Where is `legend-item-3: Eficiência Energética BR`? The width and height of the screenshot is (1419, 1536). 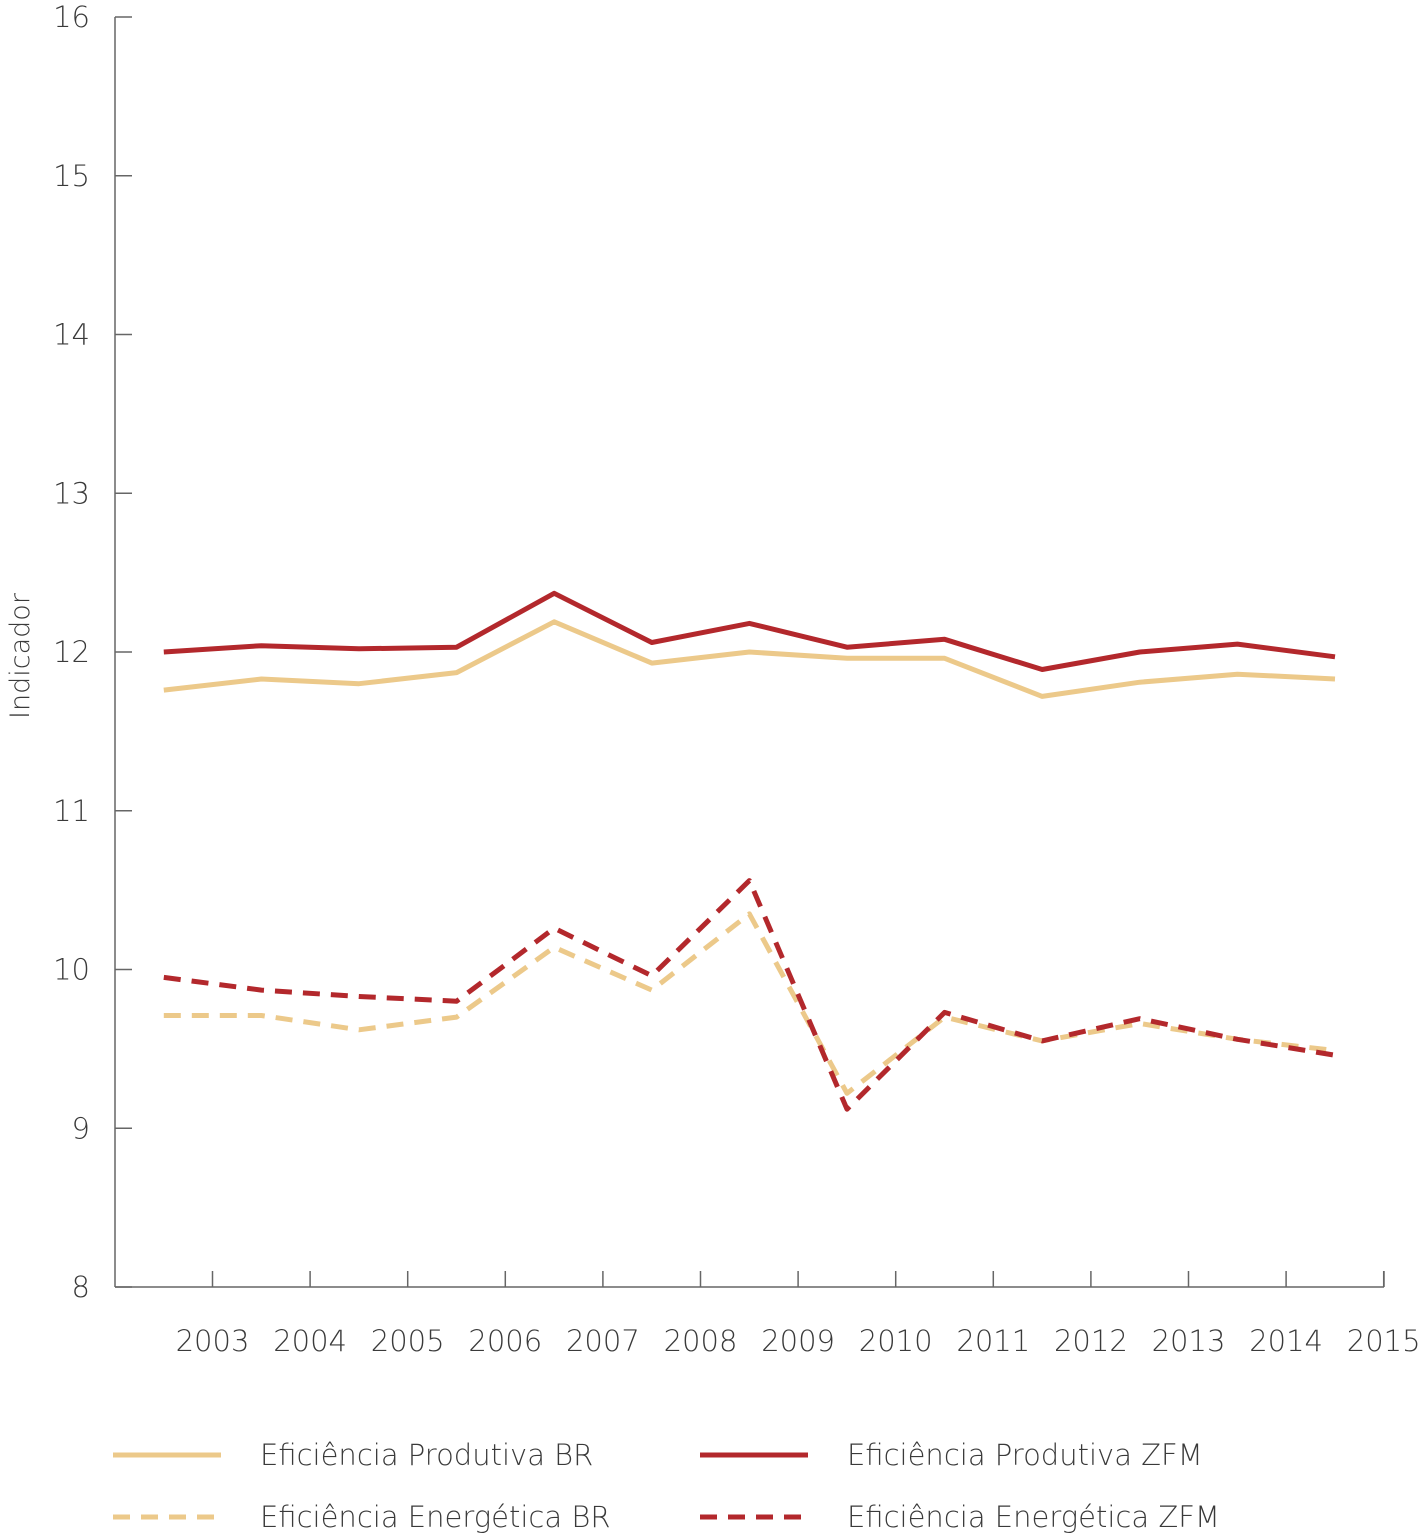 legend-item-3: Eficiência Energética BR is located at coordinates (362, 1517).